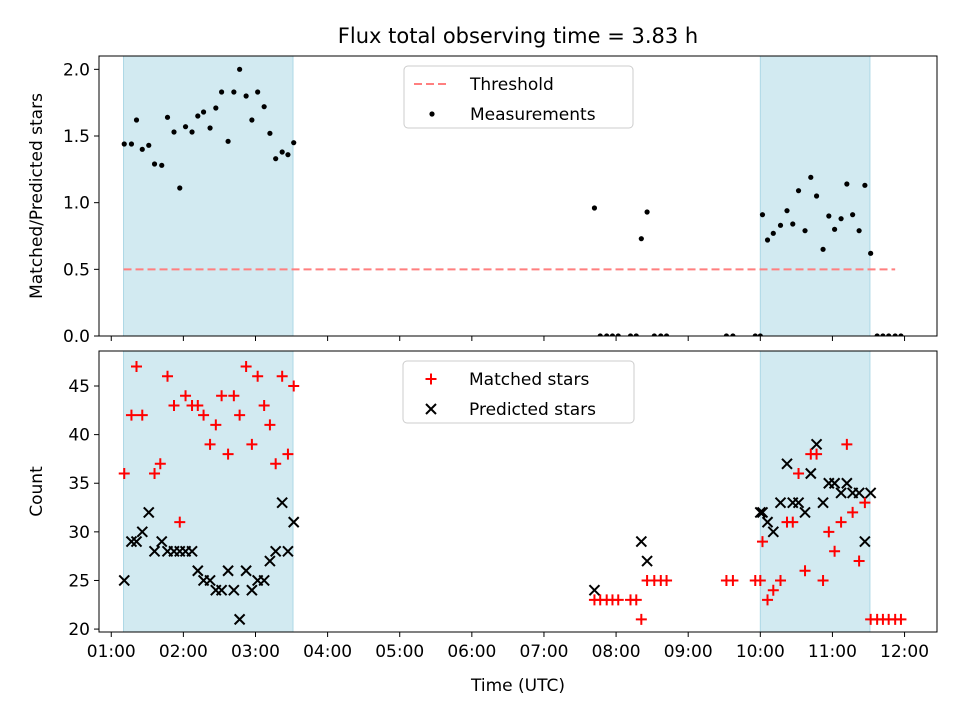 Image resolution: width=960 pixels, height=724 pixels. I want to click on x-tick-label: 08:00, so click(616, 652).